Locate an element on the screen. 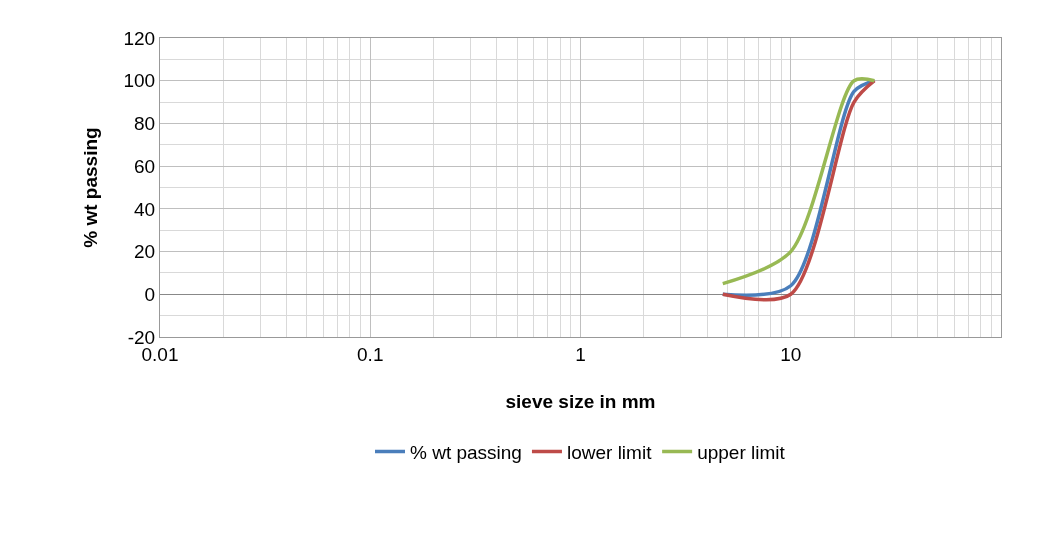 This screenshot has width=1043, height=537. y-axis-title: % wt passing is located at coordinates (91, 187).